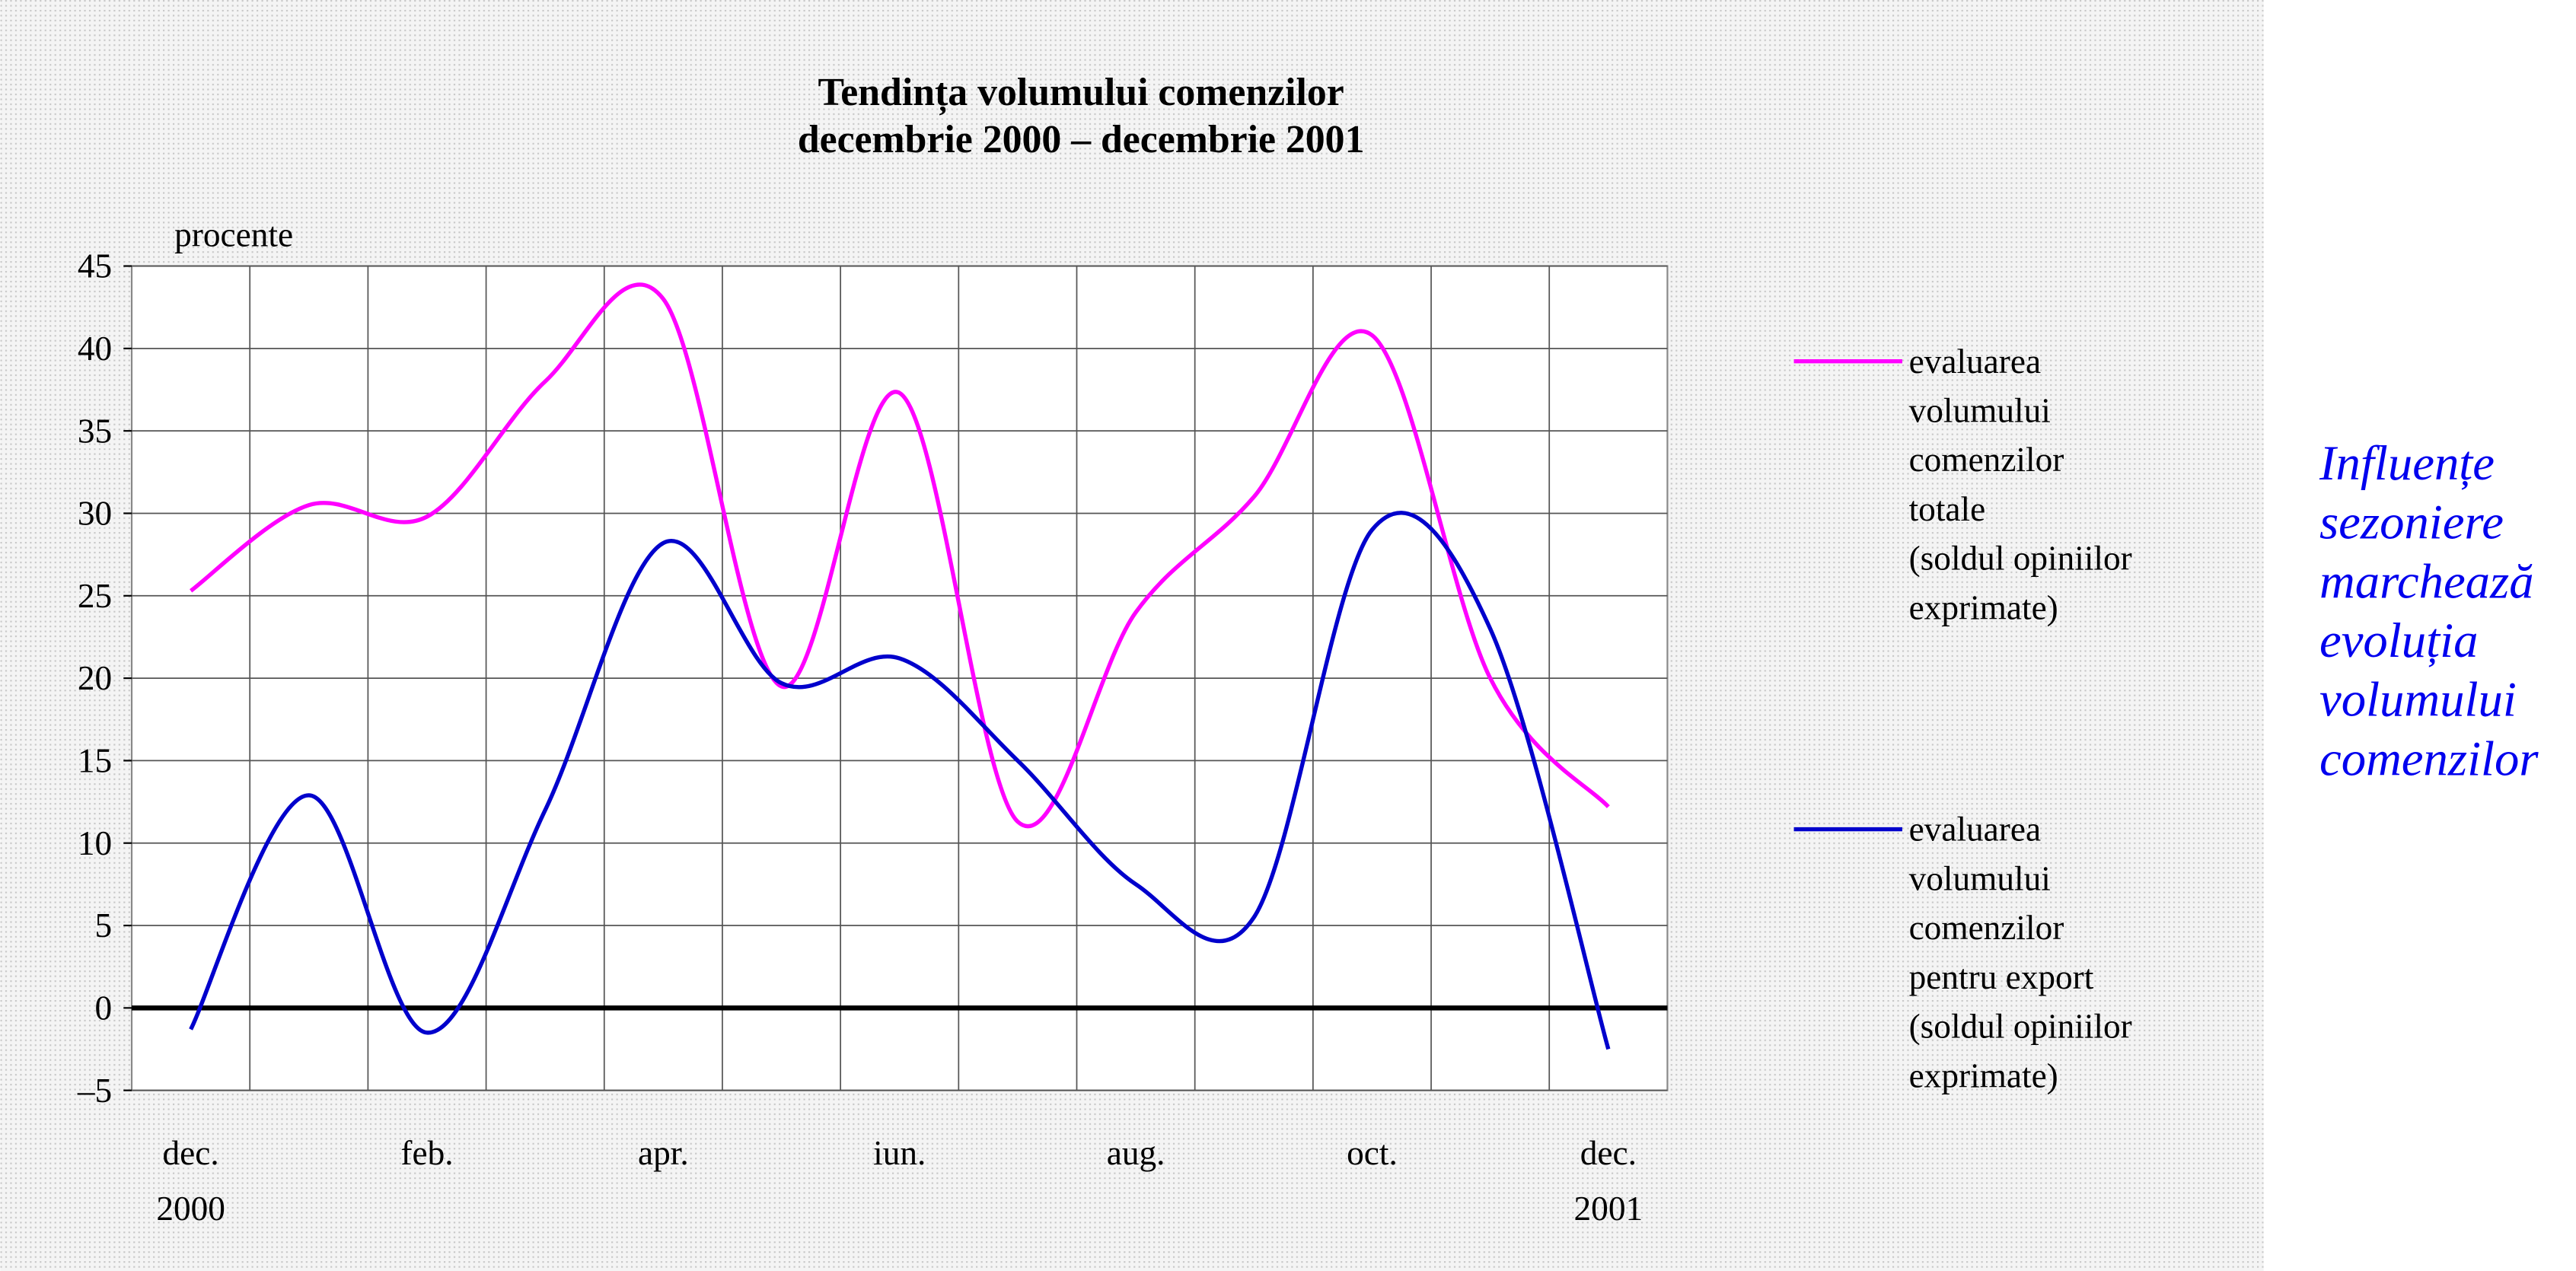  Describe the element at coordinates (1136, 1153) in the screenshot. I see `x-tick-label: aug.` at that location.